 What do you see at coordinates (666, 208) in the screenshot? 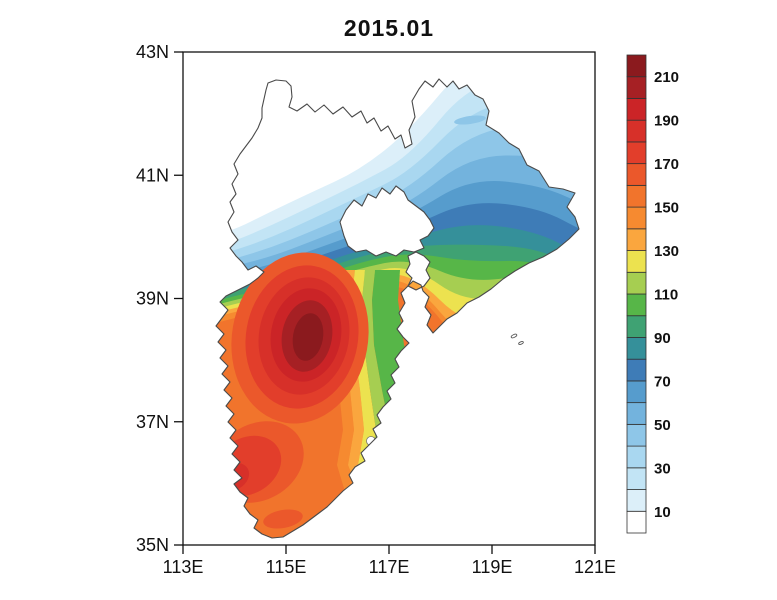
I see `colorbar-tick-label: 150` at bounding box center [666, 208].